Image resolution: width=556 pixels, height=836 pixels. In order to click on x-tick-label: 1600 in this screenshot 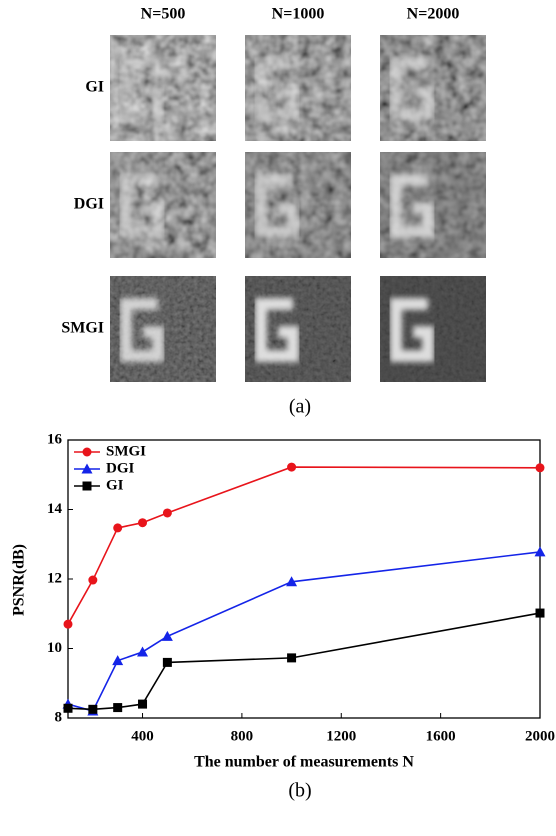, I will do `click(441, 736)`.